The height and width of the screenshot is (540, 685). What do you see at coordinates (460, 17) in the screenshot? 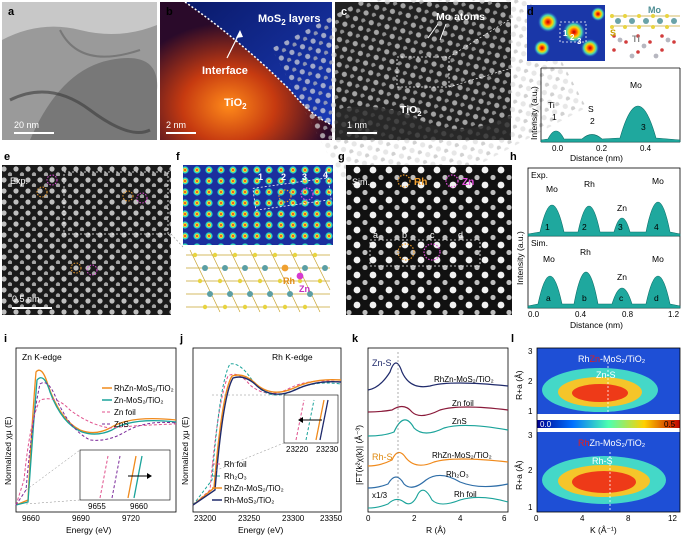
I see `mo-atoms-label: Mo atoms` at bounding box center [460, 17].